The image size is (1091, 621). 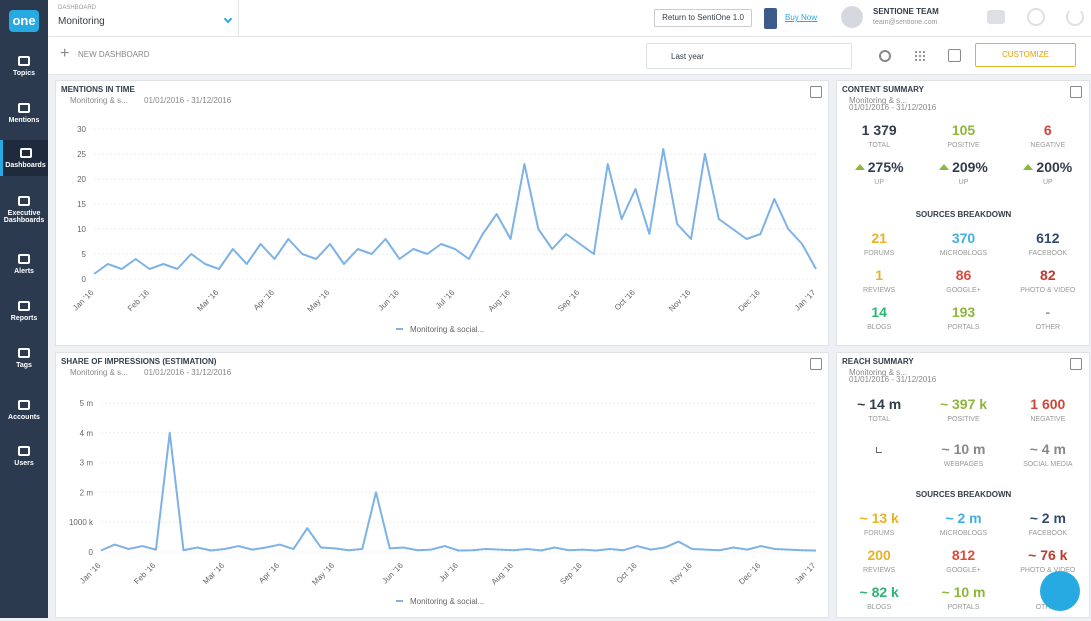 What do you see at coordinates (996, 17) in the screenshot?
I see `inbox-icon` at bounding box center [996, 17].